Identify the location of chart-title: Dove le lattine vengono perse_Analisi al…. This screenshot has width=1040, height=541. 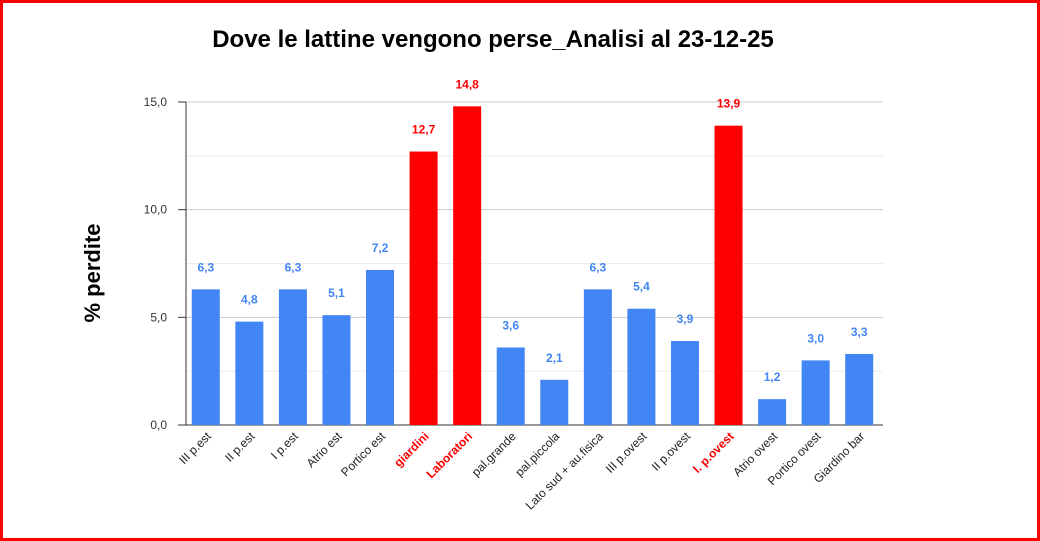
(493, 39).